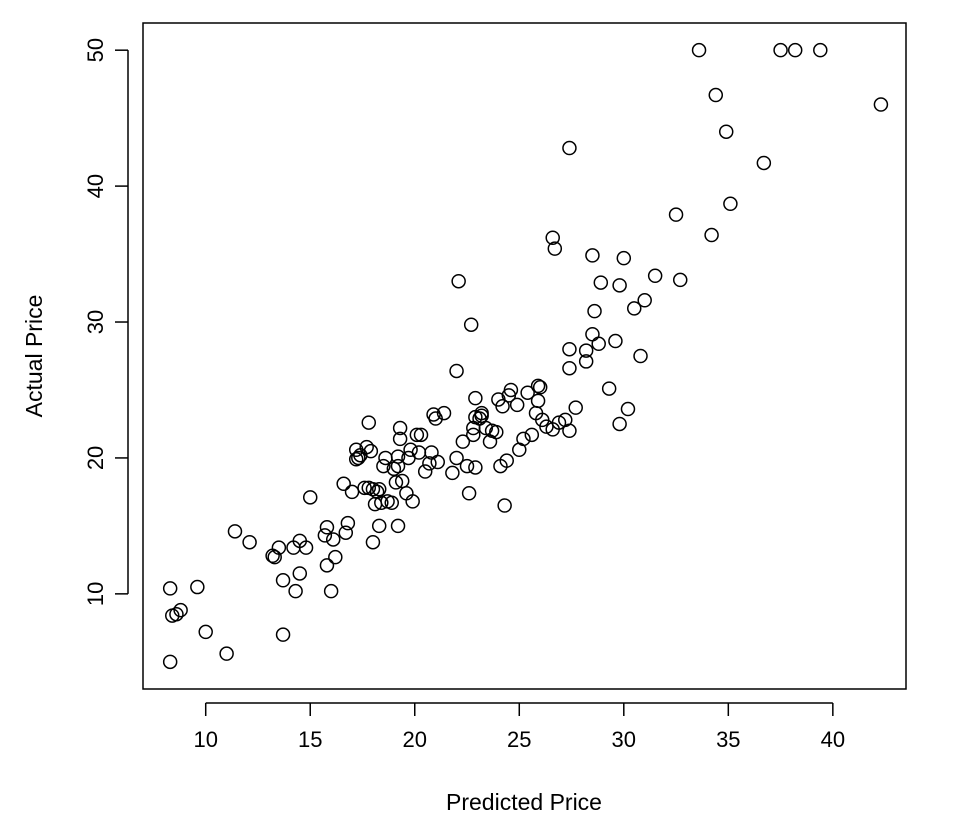 This screenshot has width=968, height=838. Describe the element at coordinates (95, 50) in the screenshot. I see `y-tick-label: 50` at that location.